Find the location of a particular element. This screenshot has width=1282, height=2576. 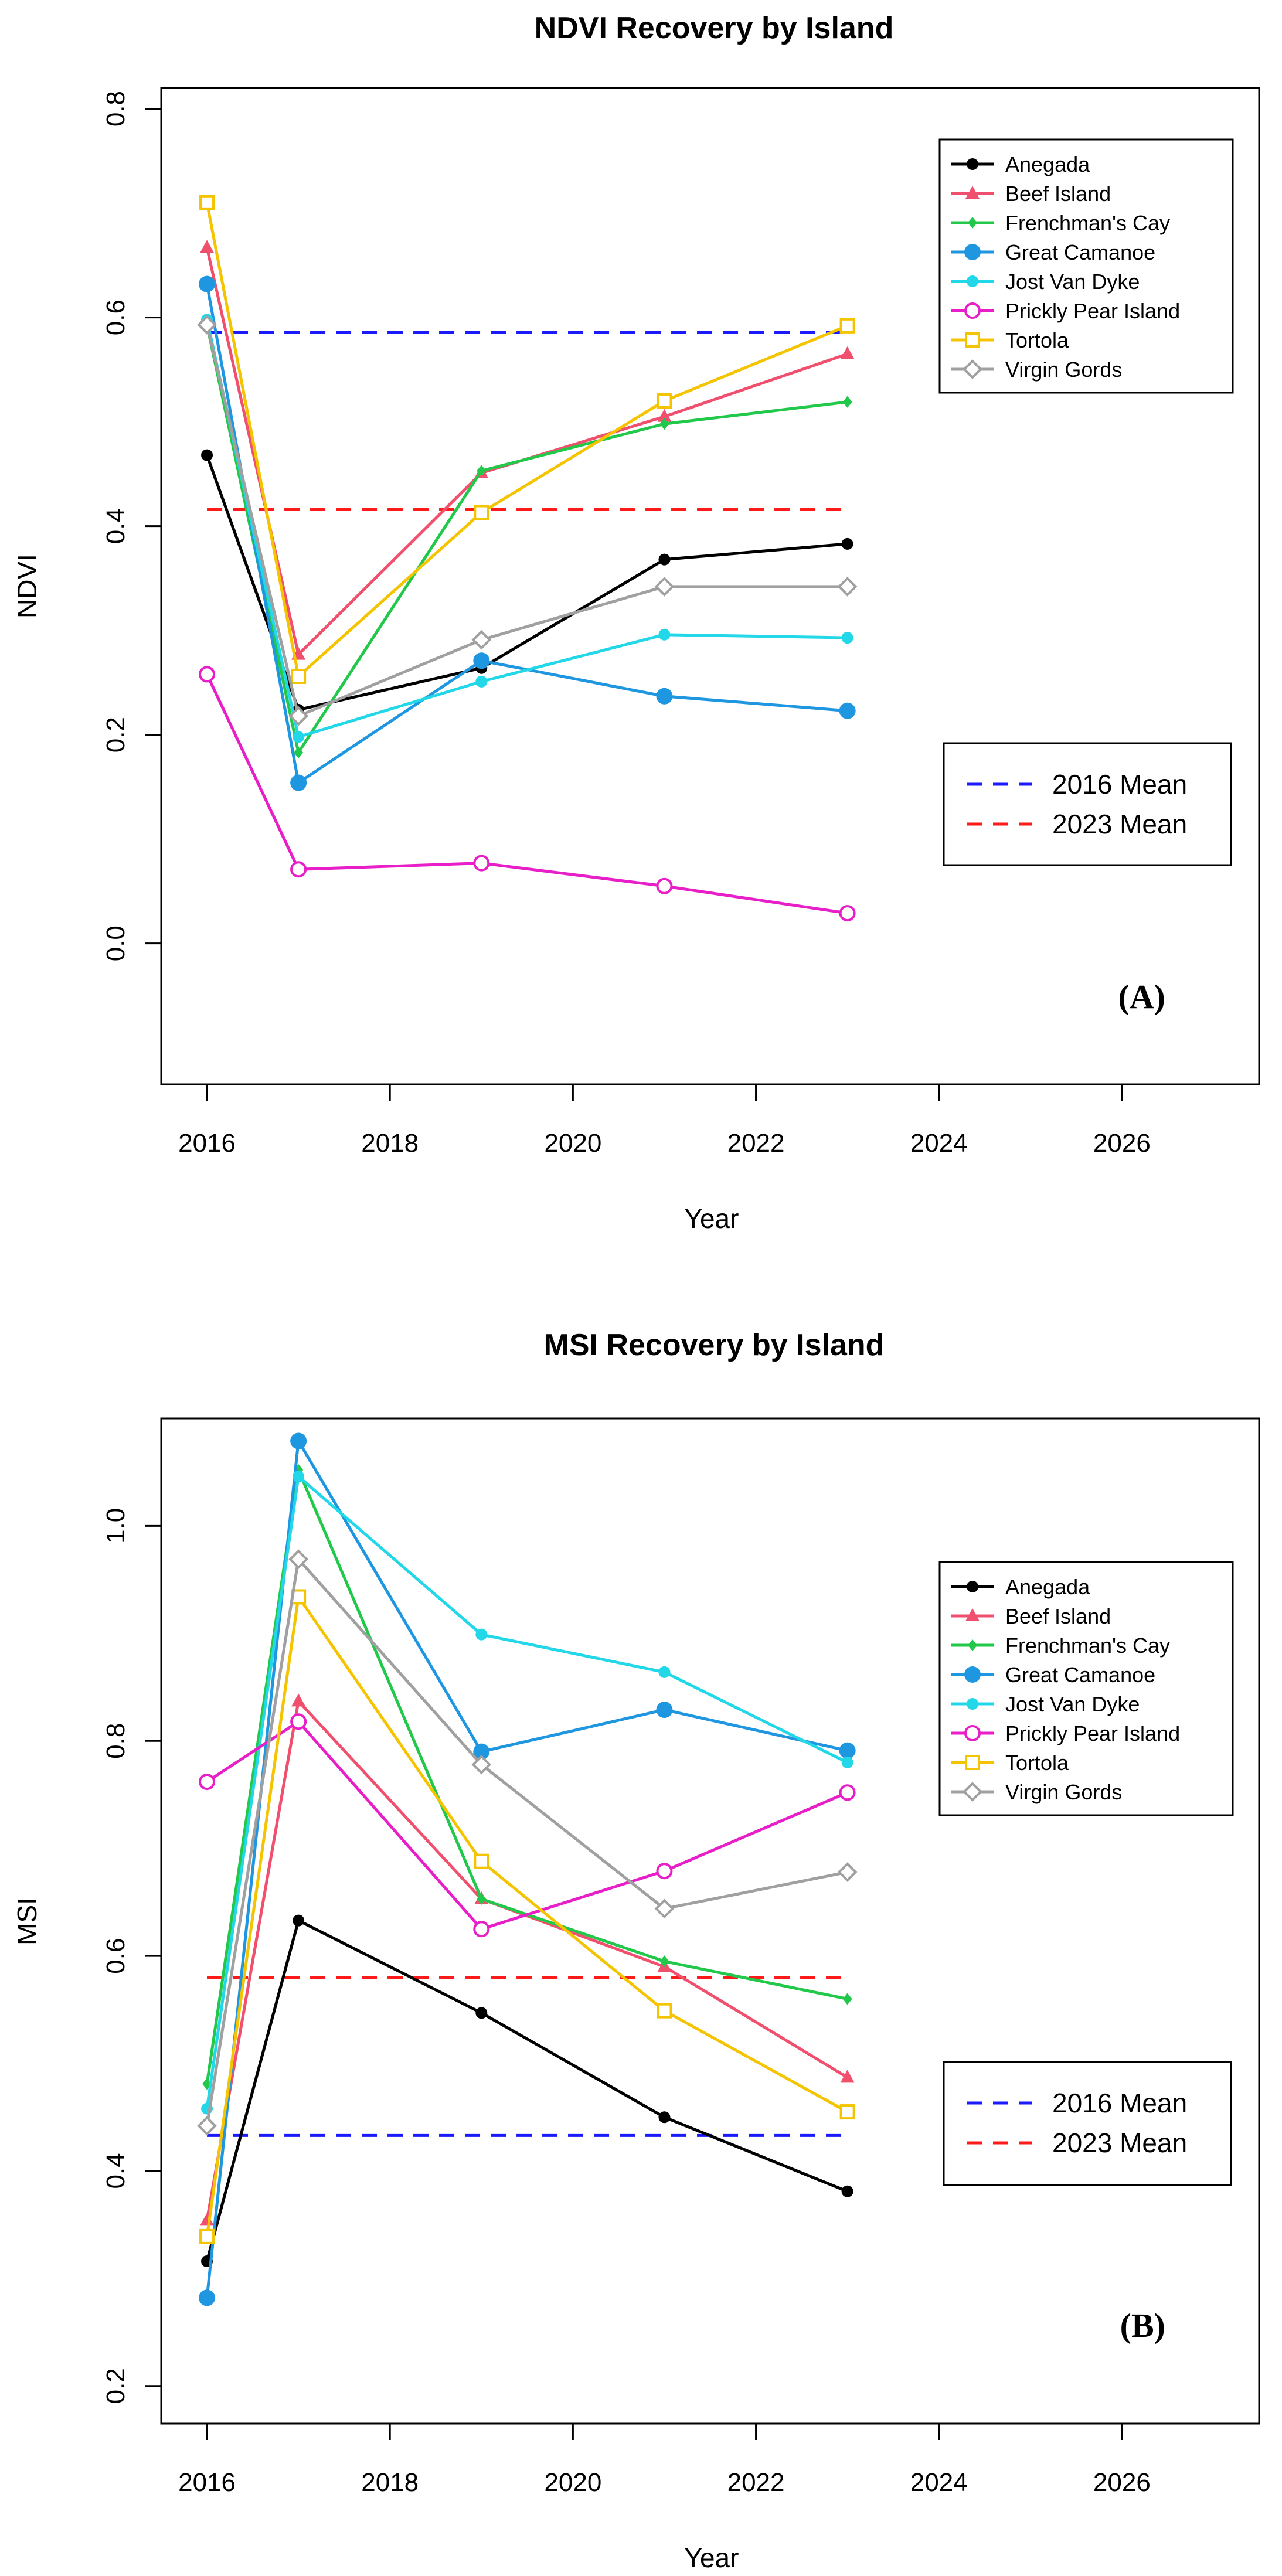

mean-legend-item: 2016 Mean is located at coordinates (1077, 2103).